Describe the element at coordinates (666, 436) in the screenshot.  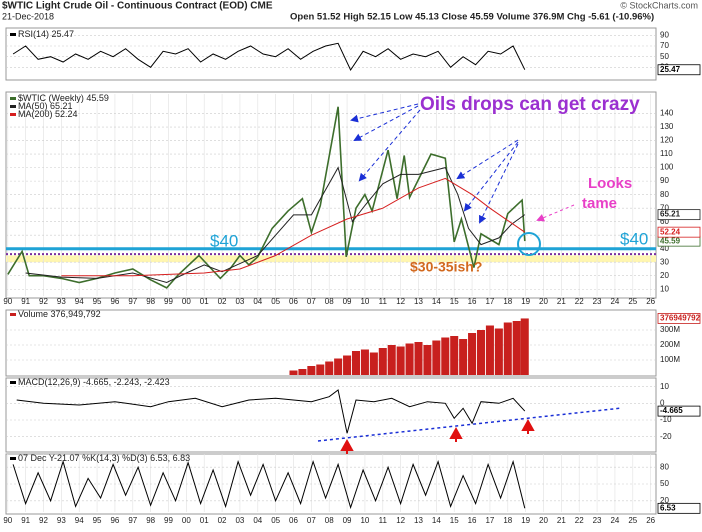
I see `y-tick-label: -20` at that location.